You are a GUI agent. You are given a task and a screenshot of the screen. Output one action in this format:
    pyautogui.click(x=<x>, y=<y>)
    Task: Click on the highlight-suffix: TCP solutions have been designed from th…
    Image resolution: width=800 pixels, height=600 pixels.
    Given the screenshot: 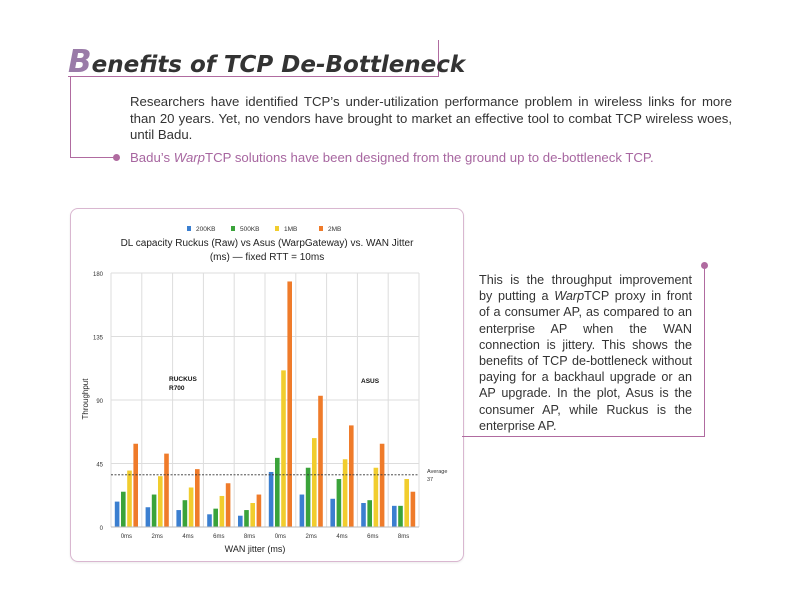 What is the action you would take?
    pyautogui.click(x=429, y=157)
    